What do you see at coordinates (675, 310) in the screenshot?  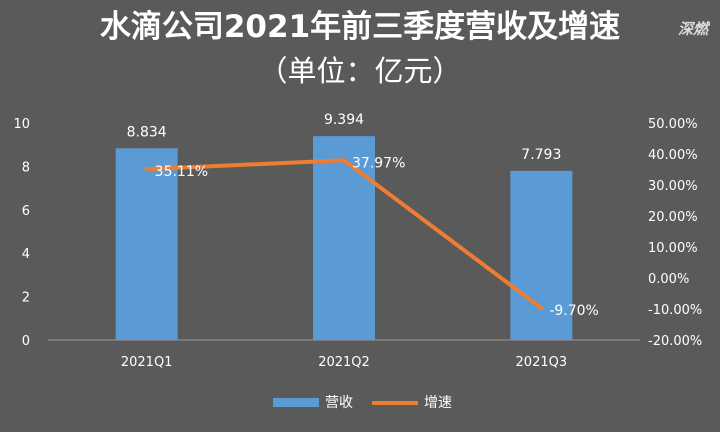 I see `right-tick-label: -10.00%` at bounding box center [675, 310].